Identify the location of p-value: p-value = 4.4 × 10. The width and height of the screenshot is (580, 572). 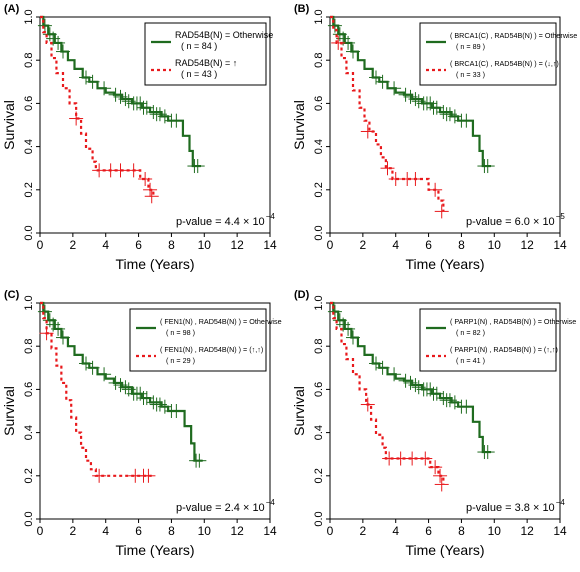
(220, 222).